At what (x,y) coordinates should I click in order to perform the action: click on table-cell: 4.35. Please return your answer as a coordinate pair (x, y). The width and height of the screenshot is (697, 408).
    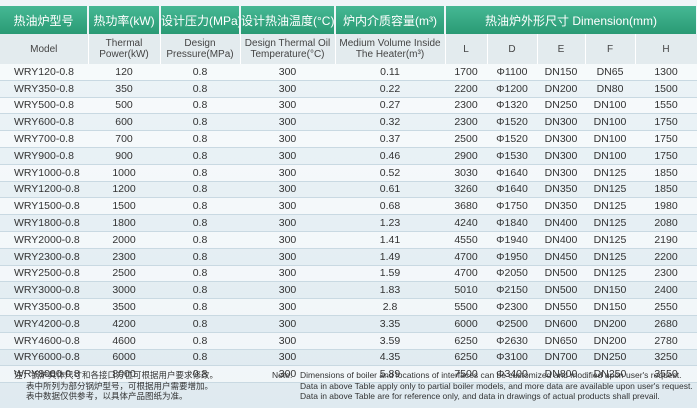
    Looking at the image, I should click on (390, 358).